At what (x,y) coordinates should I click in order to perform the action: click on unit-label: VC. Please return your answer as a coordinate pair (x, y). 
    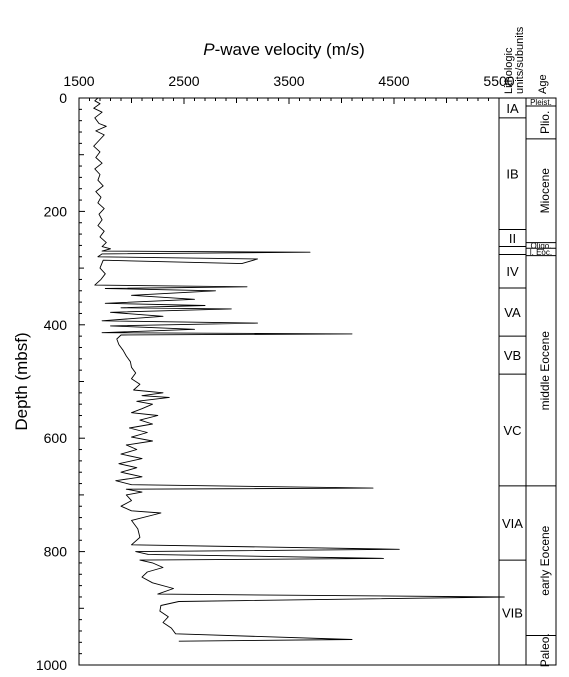
    Looking at the image, I should click on (512, 430).